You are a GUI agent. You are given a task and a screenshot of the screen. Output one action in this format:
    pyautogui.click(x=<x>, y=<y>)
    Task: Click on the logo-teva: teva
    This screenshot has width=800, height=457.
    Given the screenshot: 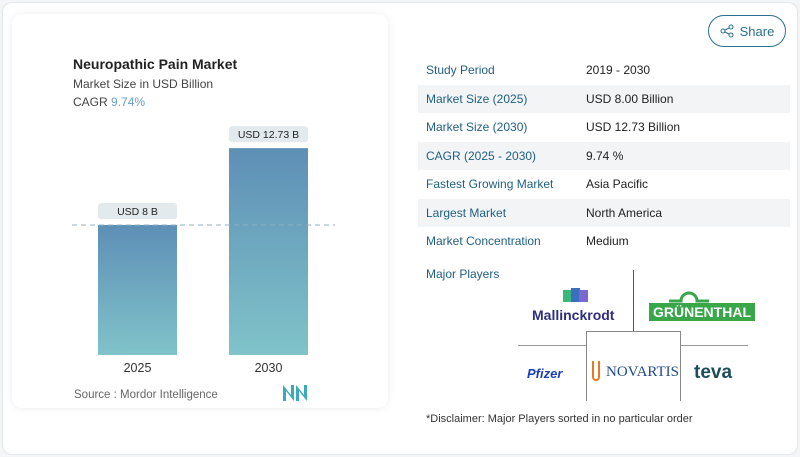 What is the action you would take?
    pyautogui.click(x=713, y=372)
    